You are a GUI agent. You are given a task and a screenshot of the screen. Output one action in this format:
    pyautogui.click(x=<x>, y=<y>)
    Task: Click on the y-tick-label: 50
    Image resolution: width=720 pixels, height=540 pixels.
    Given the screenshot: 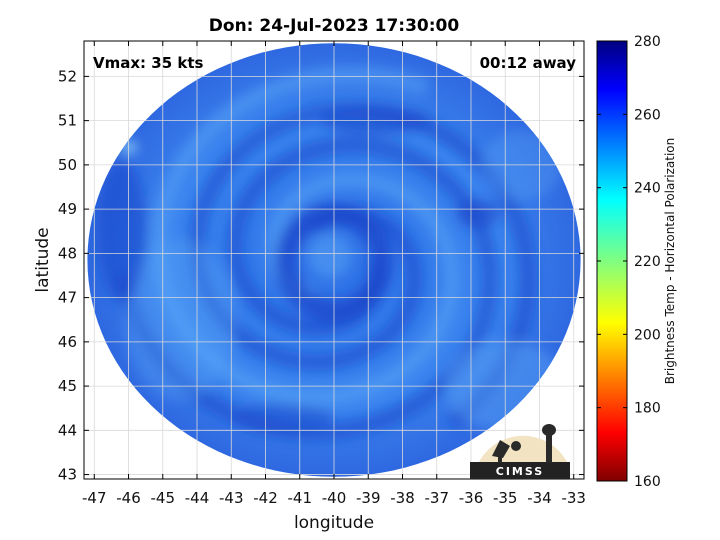 What is the action you would take?
    pyautogui.click(x=67, y=165)
    